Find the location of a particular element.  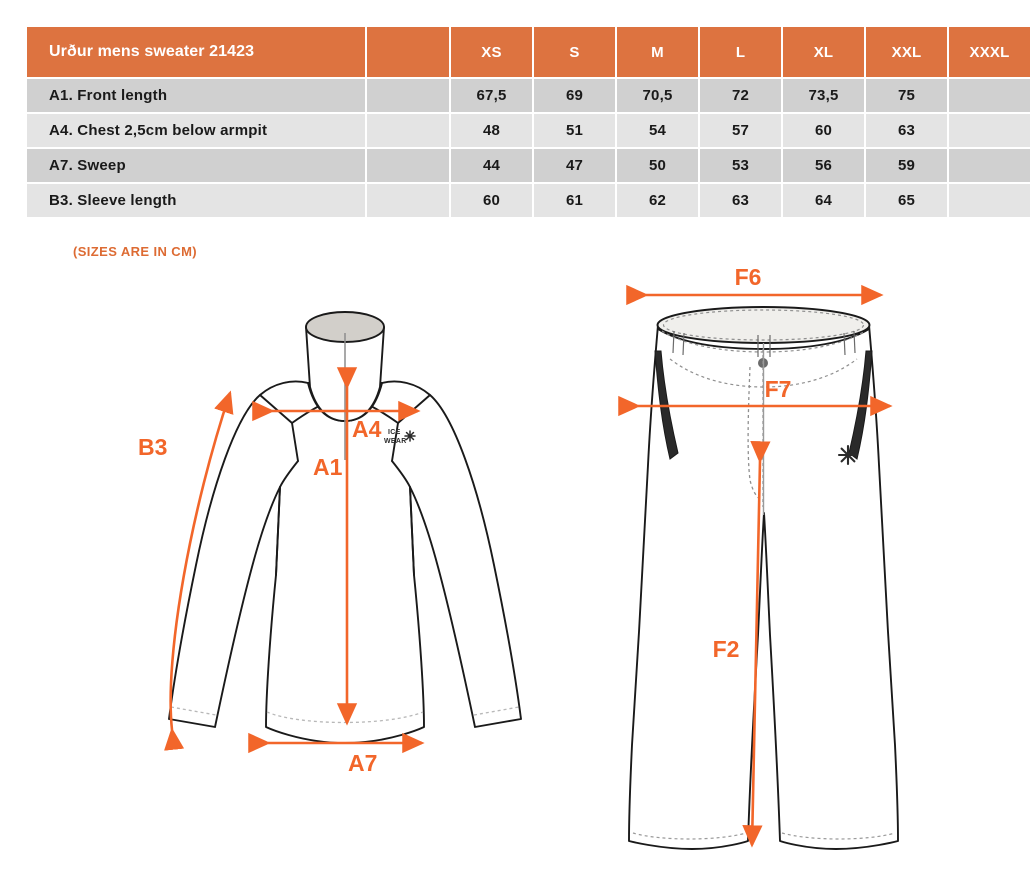

row-label: A1. Front length is located at coordinates (196, 95).